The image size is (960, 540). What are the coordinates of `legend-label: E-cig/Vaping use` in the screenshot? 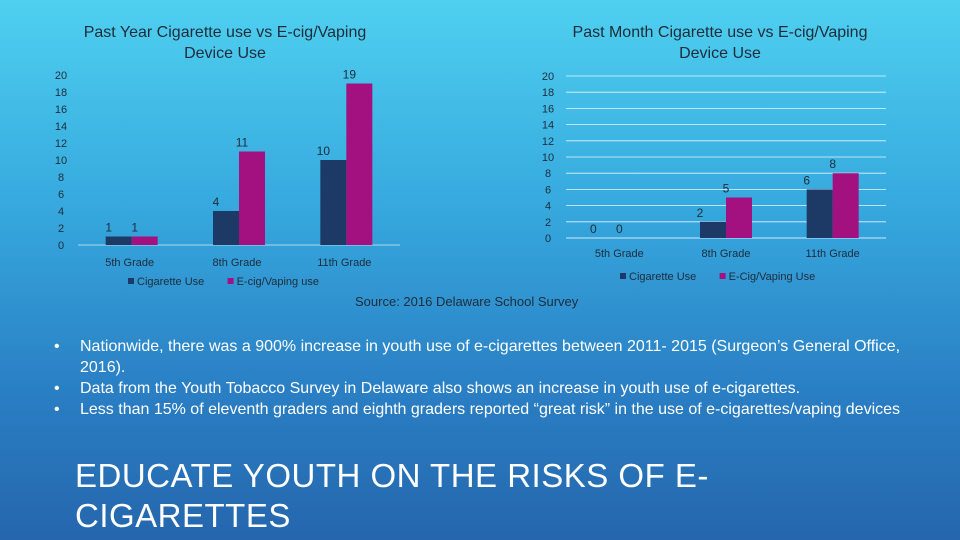 It's located at (278, 282).